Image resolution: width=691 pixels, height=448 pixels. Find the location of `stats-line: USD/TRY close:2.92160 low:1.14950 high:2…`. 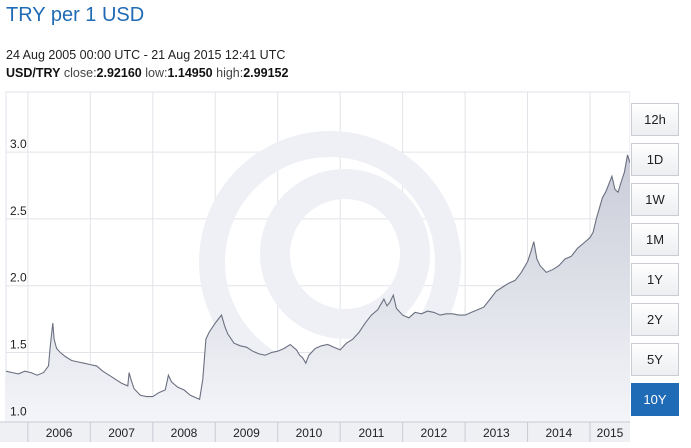

stats-line: USD/TRY close:2.92160 low:1.14950 high:2… is located at coordinates (147, 73).